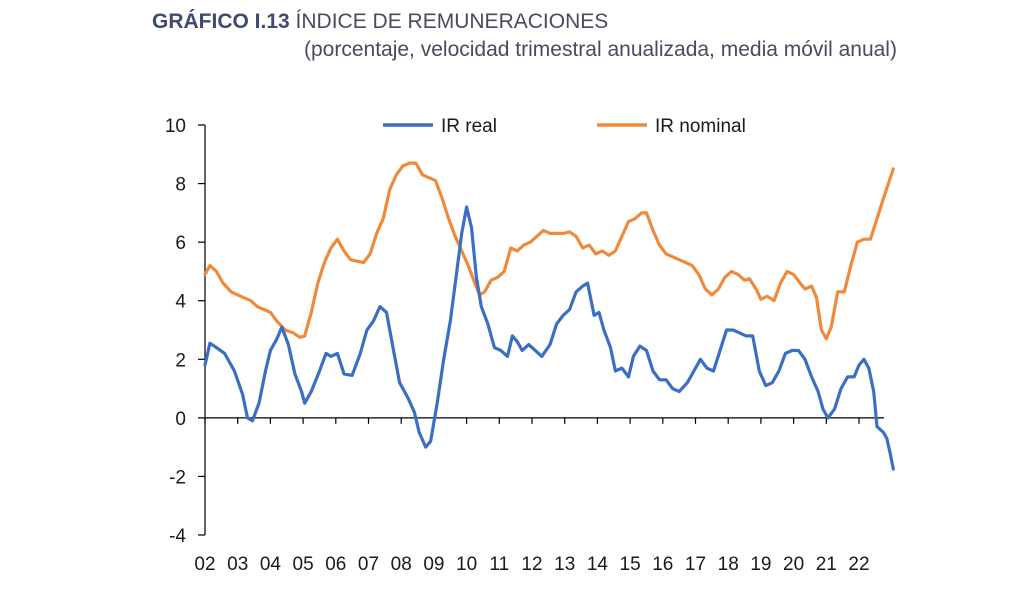  I want to click on y-tick-label: -2, so click(177, 477).